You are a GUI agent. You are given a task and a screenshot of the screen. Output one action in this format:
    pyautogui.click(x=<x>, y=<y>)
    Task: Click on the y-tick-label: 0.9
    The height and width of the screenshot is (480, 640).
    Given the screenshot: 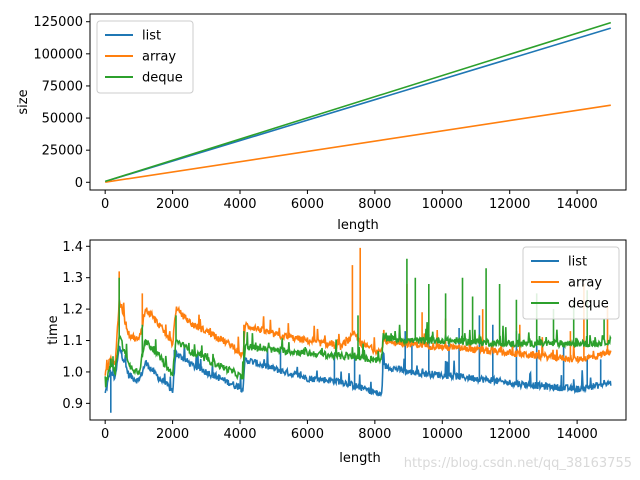 What is the action you would take?
    pyautogui.click(x=72, y=404)
    